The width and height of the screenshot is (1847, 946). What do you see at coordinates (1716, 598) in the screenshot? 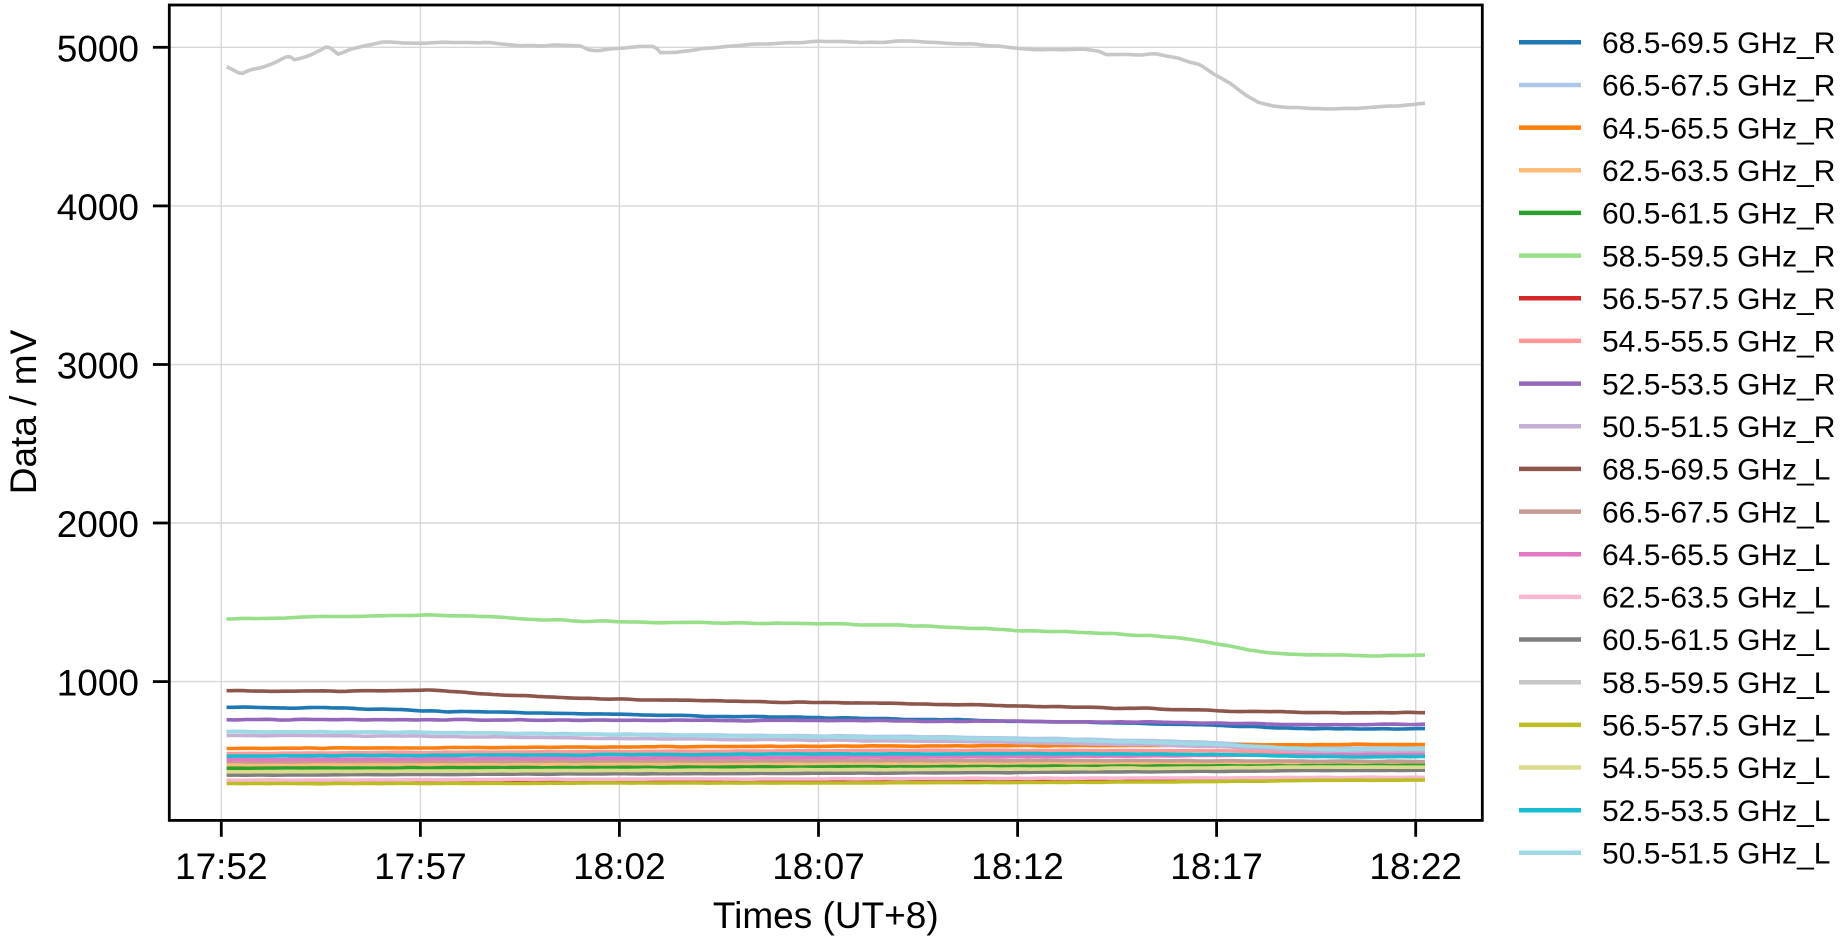
I see `svg-text: 62.5-63.5 GHz_L` at bounding box center [1716, 598].